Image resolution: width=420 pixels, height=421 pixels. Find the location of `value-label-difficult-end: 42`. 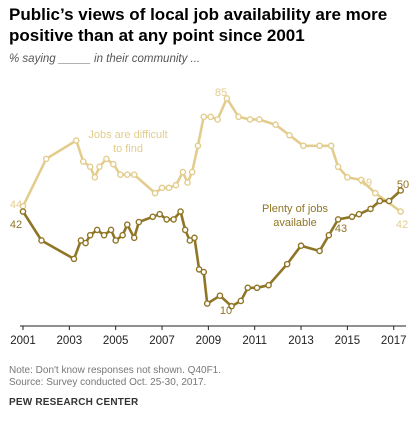

value-label-difficult-end: 42 is located at coordinates (402, 225).